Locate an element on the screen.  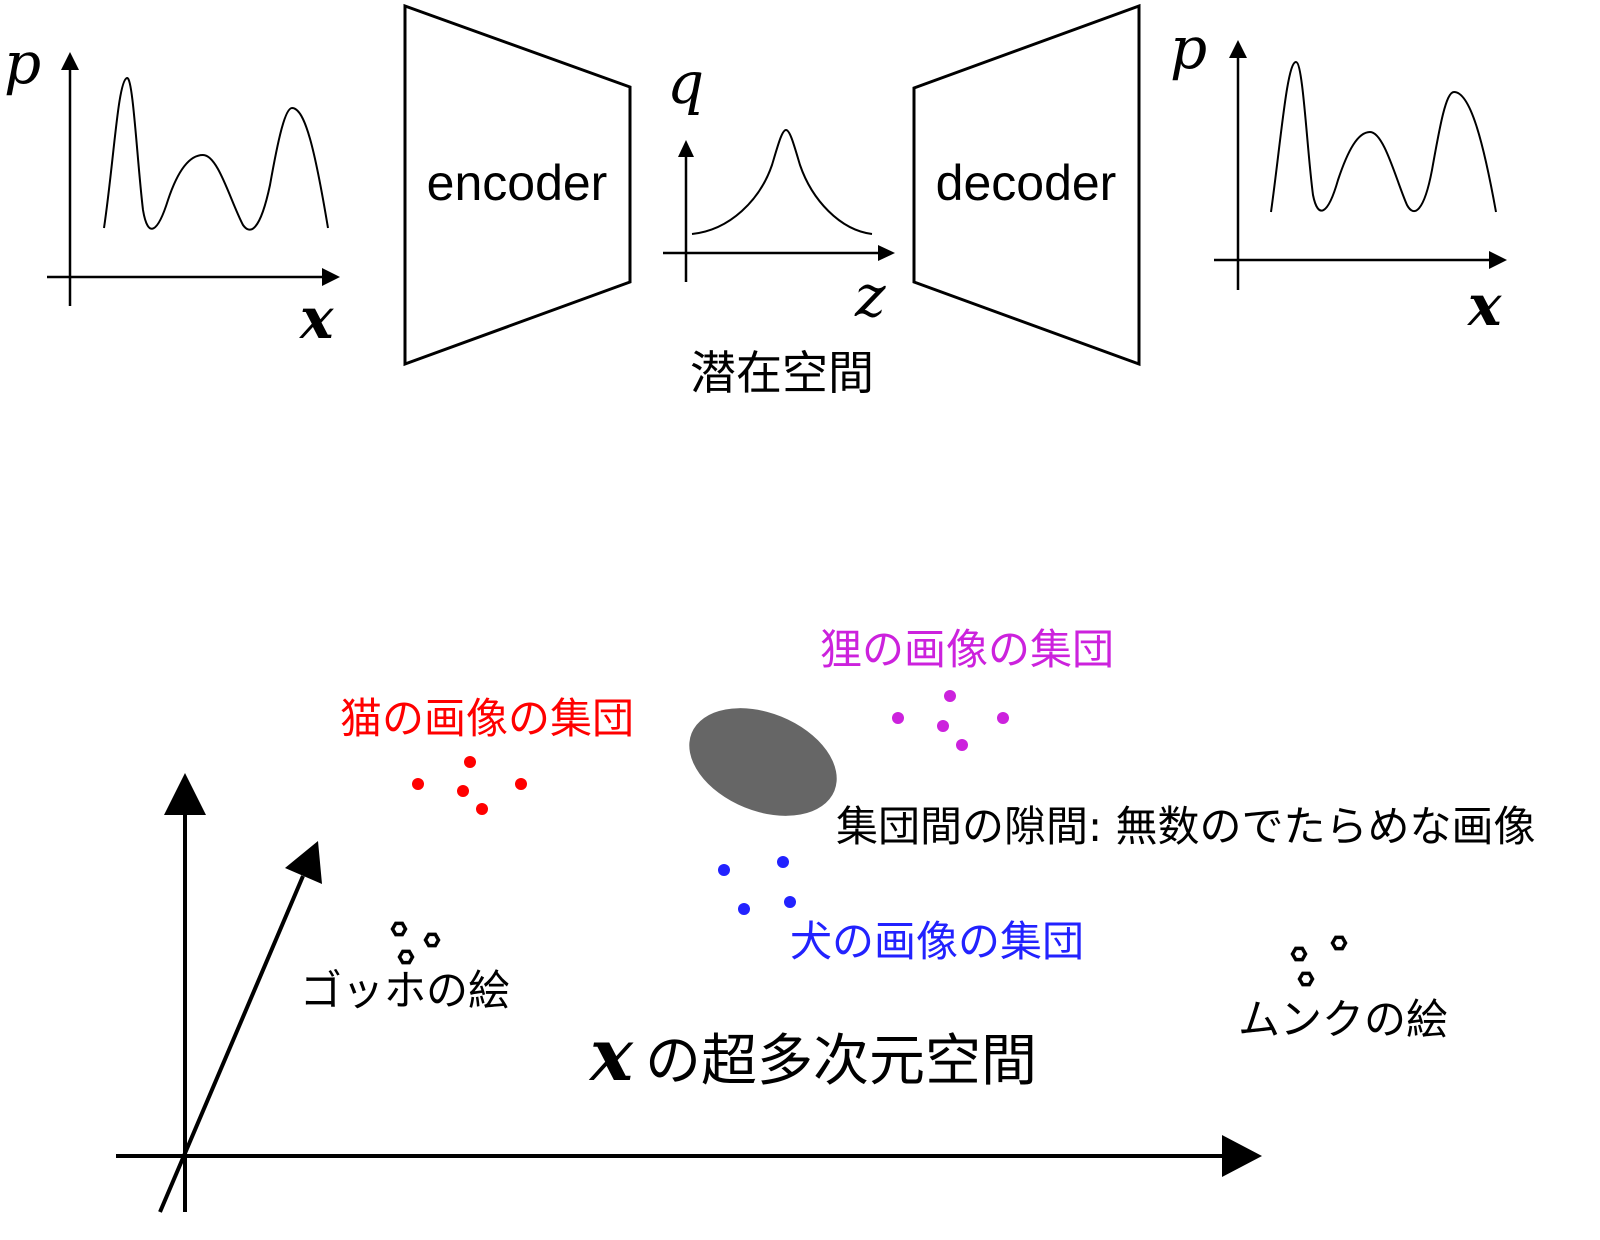
output-distribution-plot: p x is located at coordinates (1338, 176).